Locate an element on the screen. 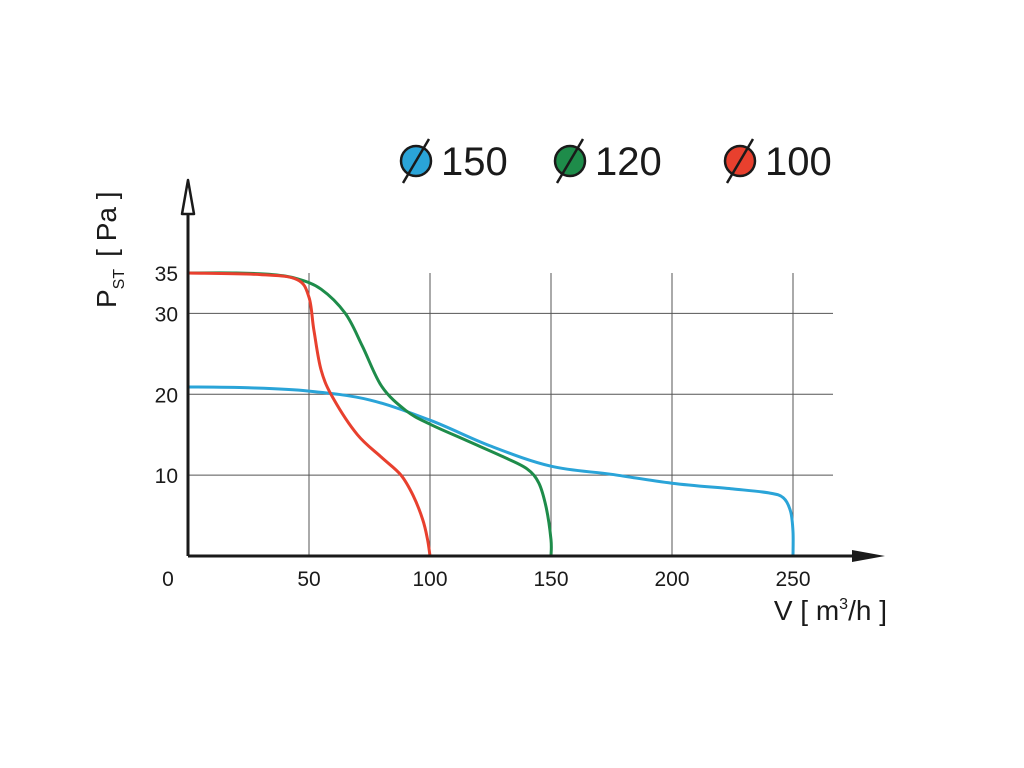  x-tick-label: 50 is located at coordinates (308, 579).